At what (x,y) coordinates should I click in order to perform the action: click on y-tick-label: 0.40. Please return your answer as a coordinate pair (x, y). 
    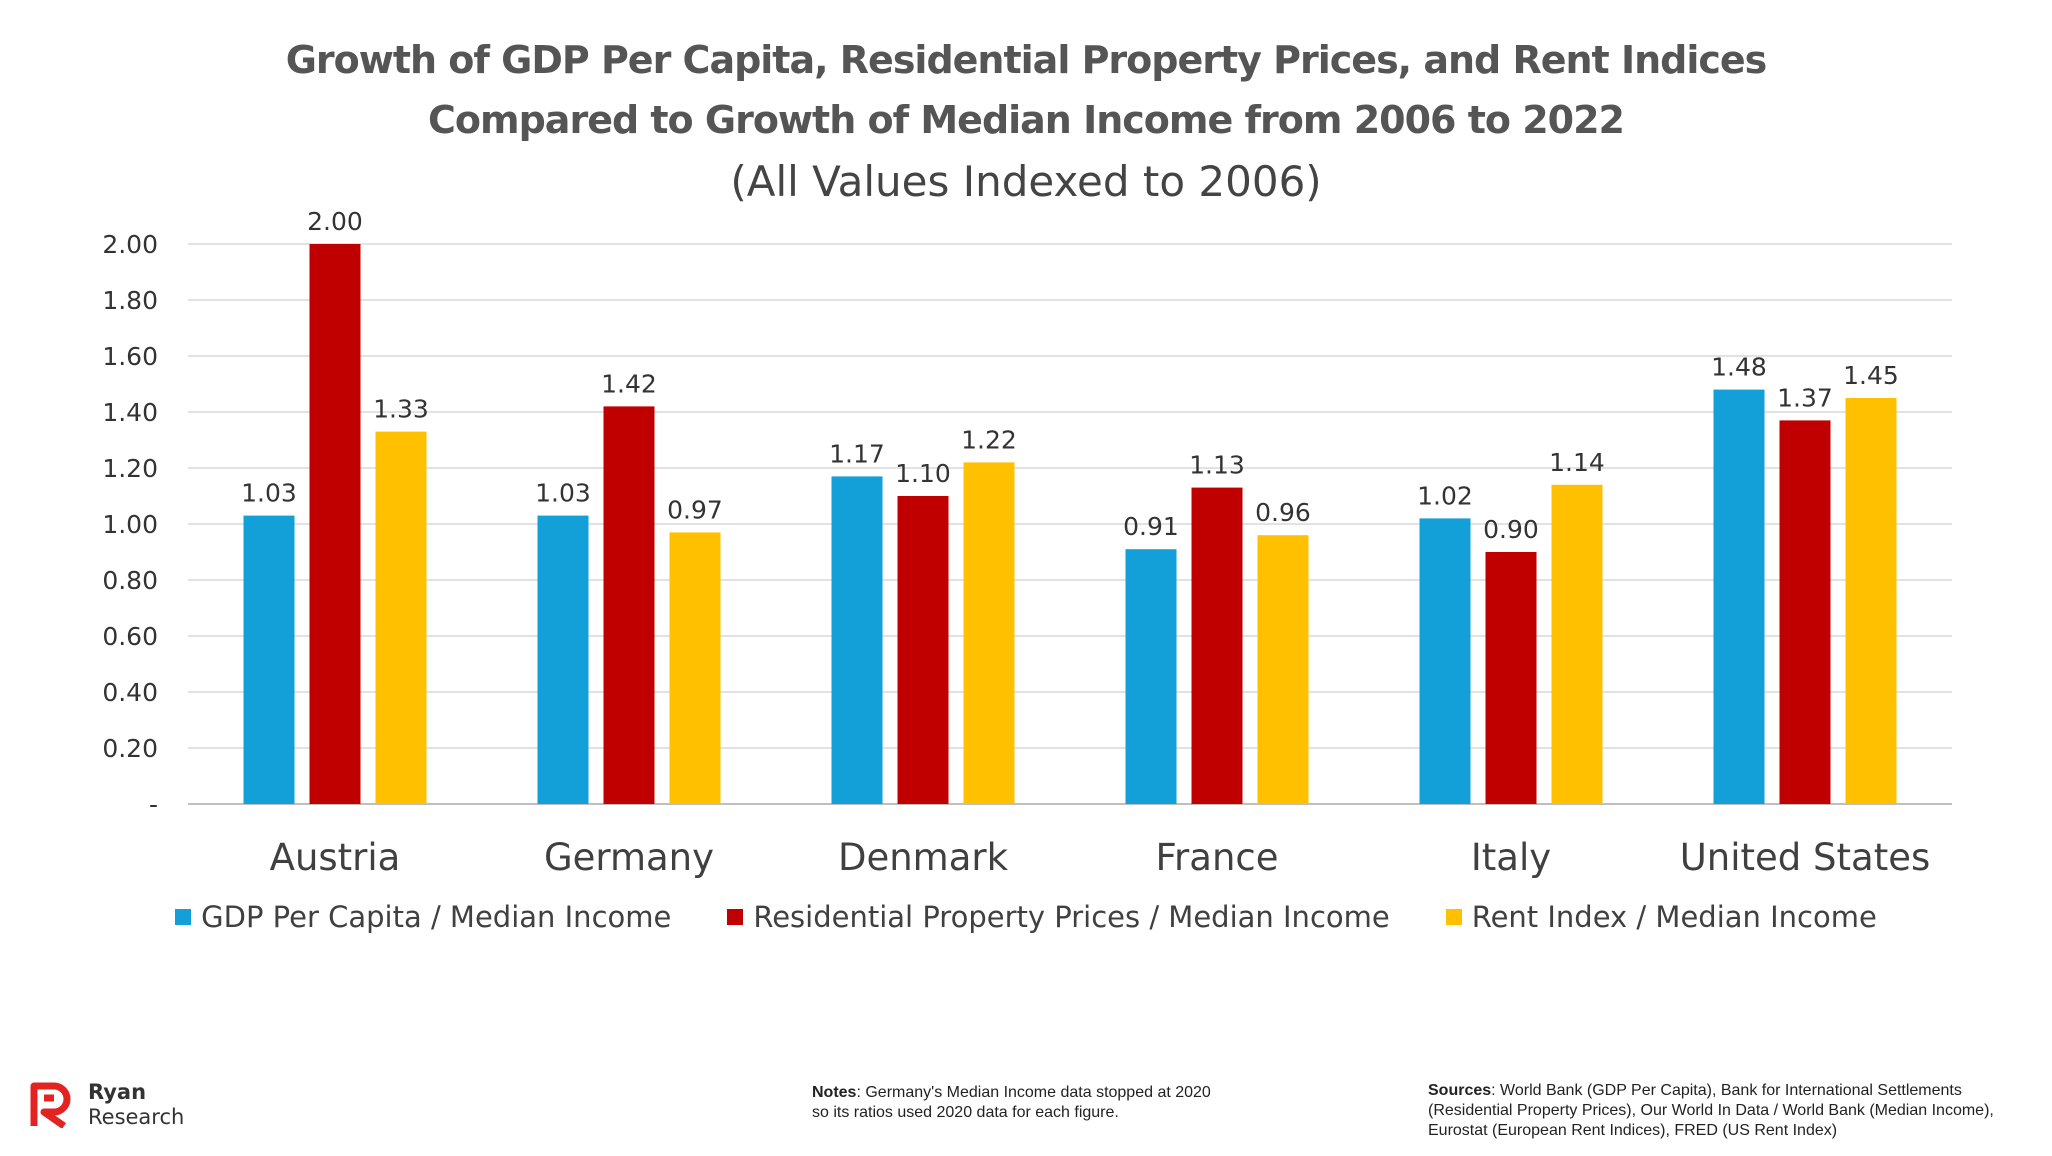
    Looking at the image, I should click on (130, 692).